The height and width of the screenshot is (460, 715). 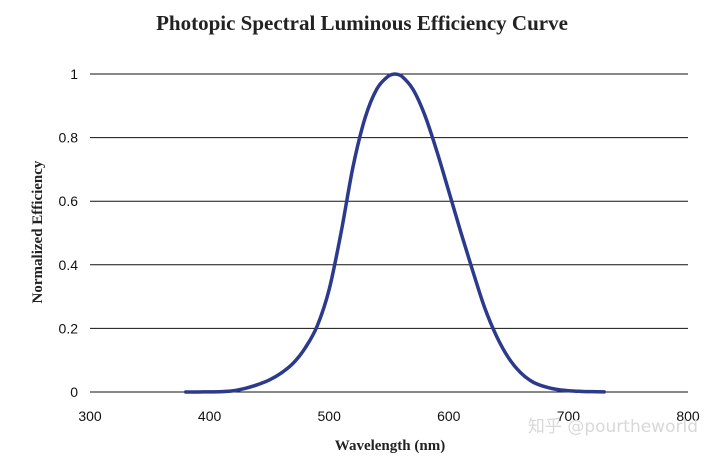 What do you see at coordinates (69, 233) in the screenshot?
I see `y-tick-labels: 0 0.2 0.4 0.6 0.8 1` at bounding box center [69, 233].